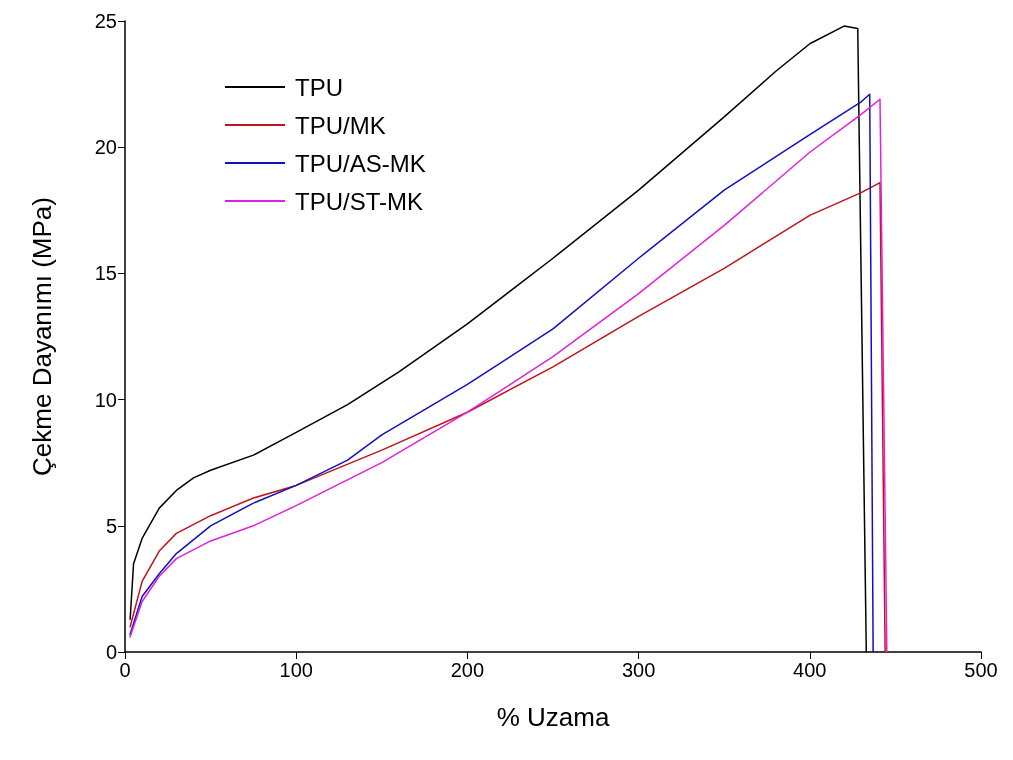 The width and height of the screenshot is (1013, 760). What do you see at coordinates (981, 670) in the screenshot?
I see `x-tick-label: 500` at bounding box center [981, 670].